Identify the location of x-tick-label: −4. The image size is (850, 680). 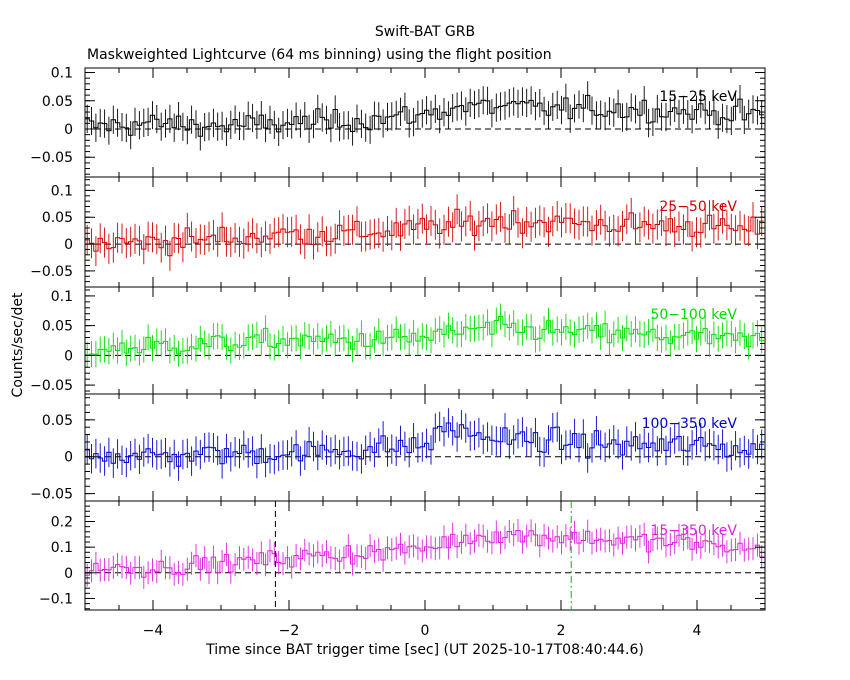
(153, 631).